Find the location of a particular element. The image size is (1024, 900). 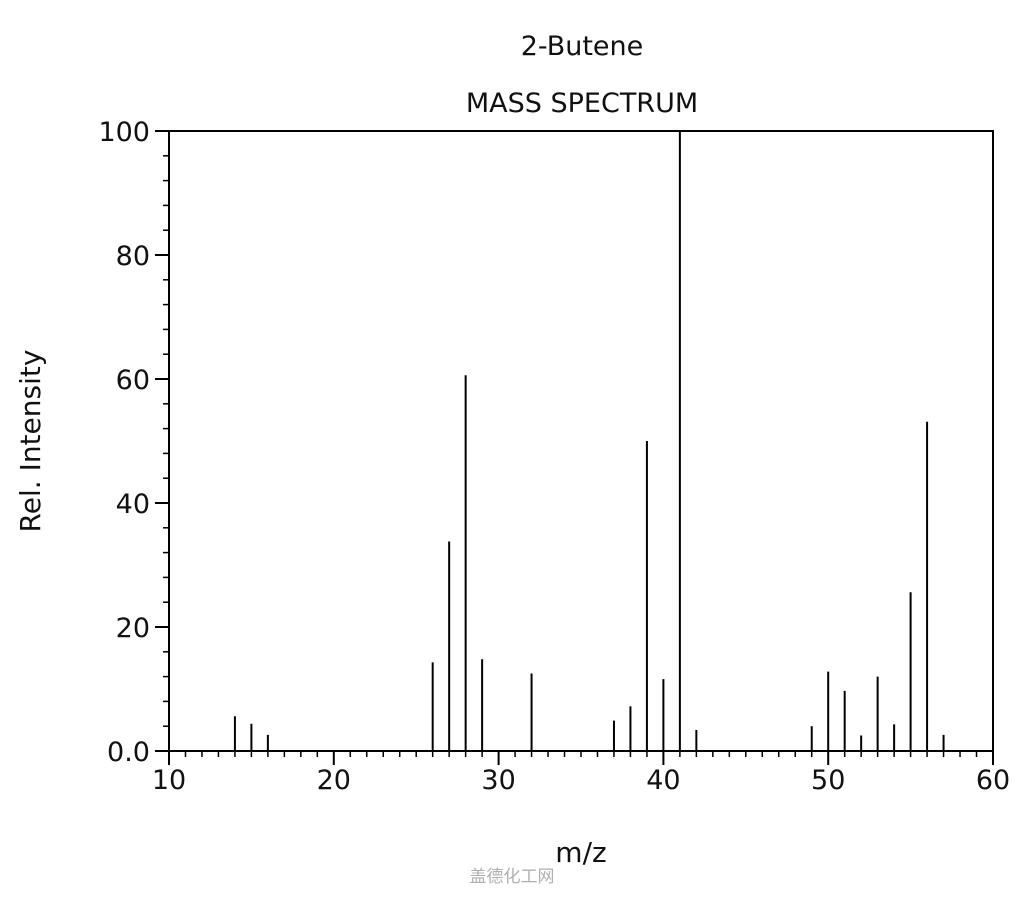

y-tick-label: 0.0 is located at coordinates (128, 752).